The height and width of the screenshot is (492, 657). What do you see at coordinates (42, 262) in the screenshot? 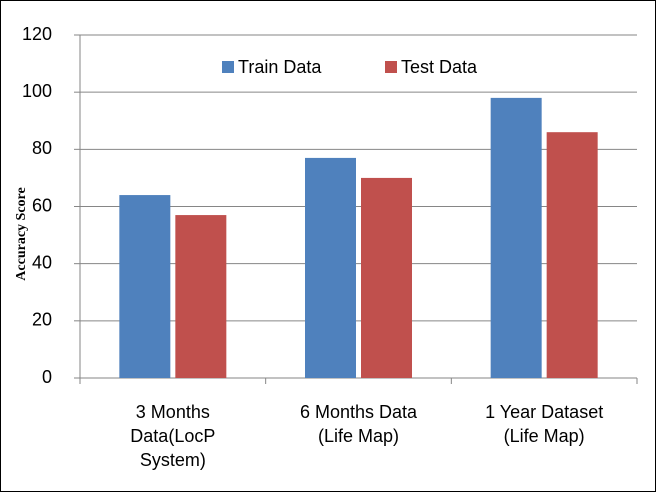
I see `y-tick-label: 40` at bounding box center [42, 262].